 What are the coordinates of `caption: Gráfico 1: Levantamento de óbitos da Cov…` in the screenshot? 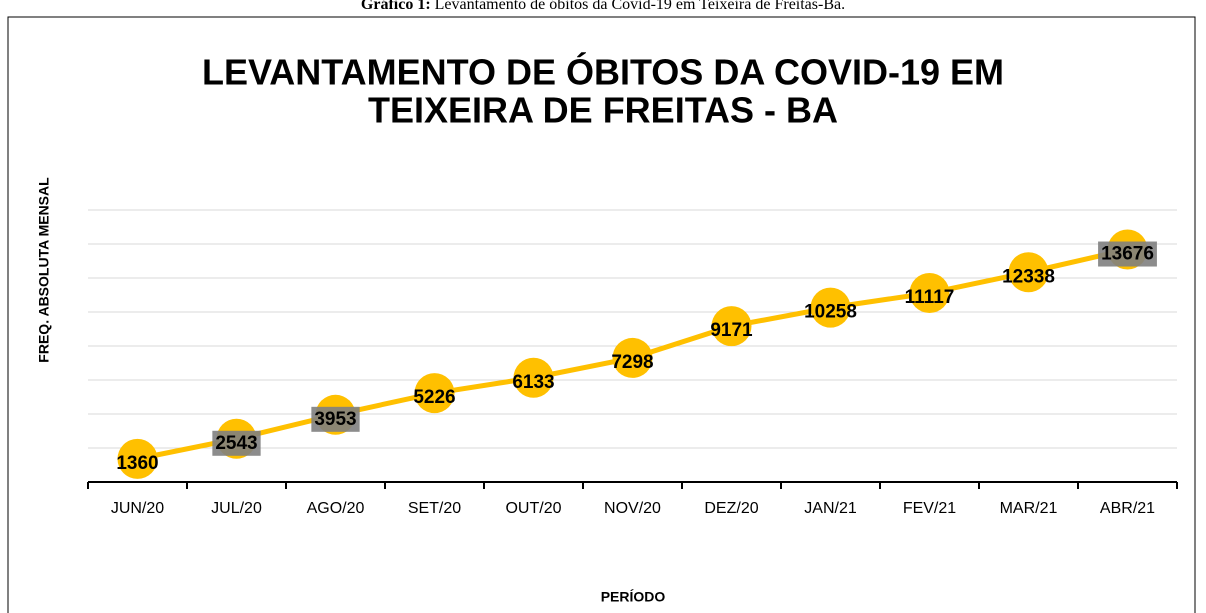 It's located at (603, 6).